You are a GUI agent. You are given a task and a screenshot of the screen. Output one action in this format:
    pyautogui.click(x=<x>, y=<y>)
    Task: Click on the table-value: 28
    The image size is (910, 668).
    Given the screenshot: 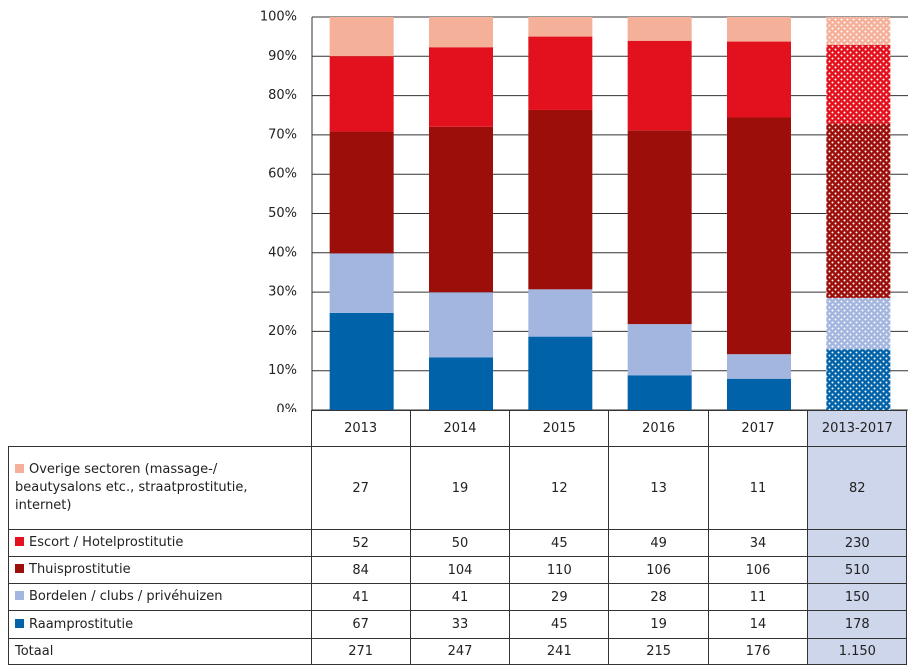 What is the action you would take?
    pyautogui.click(x=658, y=597)
    